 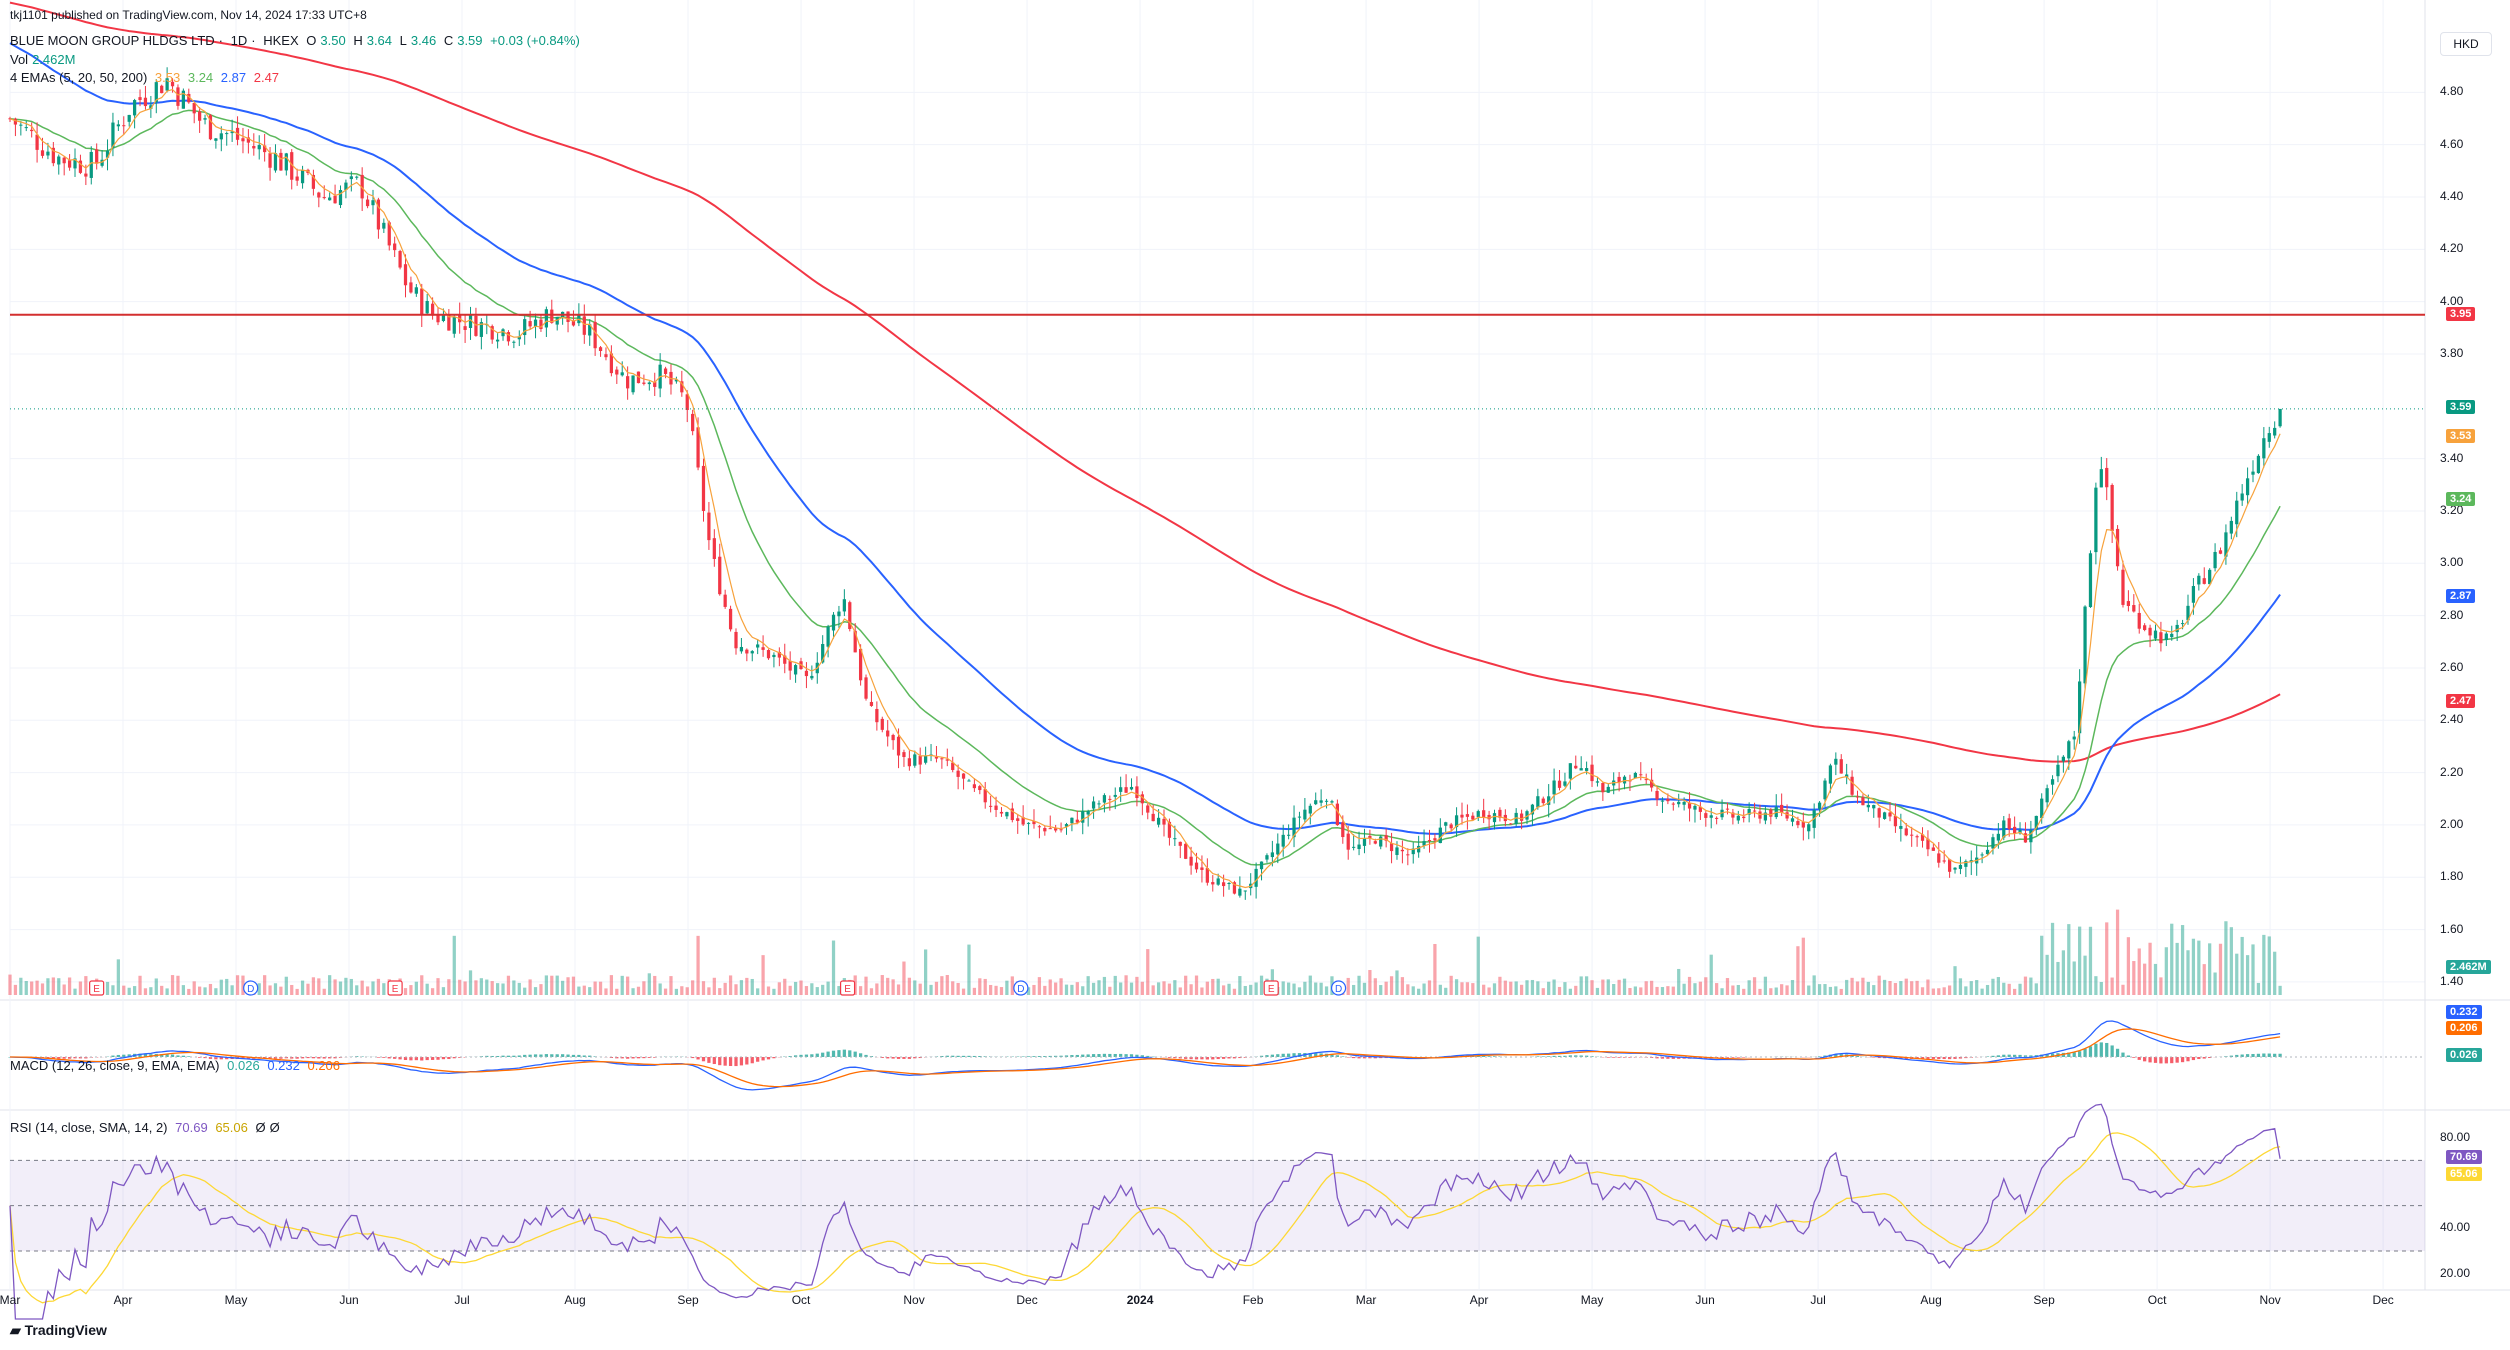 What do you see at coordinates (2466, 44) in the screenshot?
I see `currency-button: HKD` at bounding box center [2466, 44].